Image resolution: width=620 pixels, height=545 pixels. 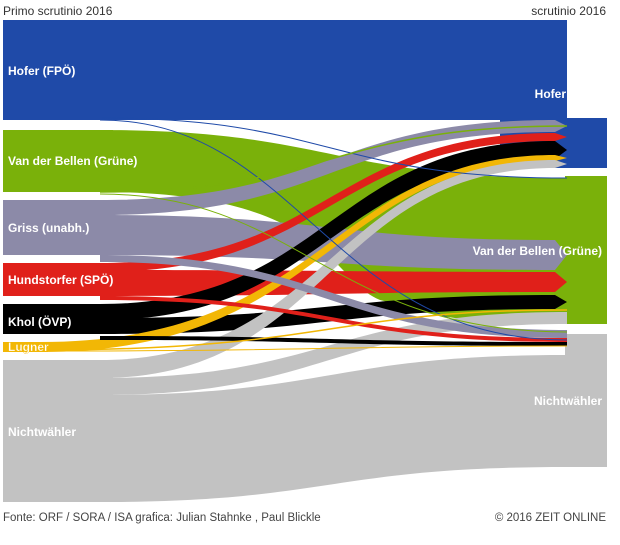 What do you see at coordinates (72, 161) in the screenshot?
I see `left-label-vdb: Van der Bellen (Grüne)` at bounding box center [72, 161].